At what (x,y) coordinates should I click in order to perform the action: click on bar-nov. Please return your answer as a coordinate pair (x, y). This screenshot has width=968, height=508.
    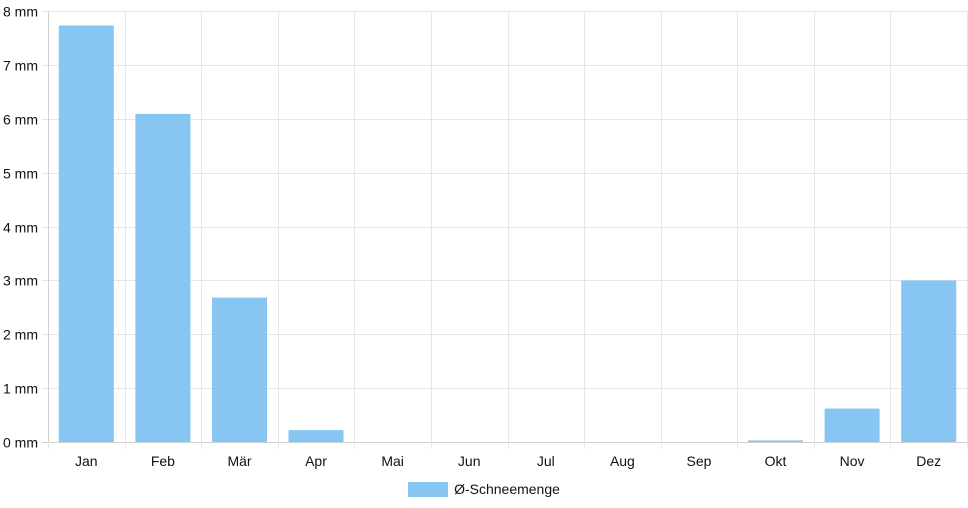
    Looking at the image, I should click on (852, 425).